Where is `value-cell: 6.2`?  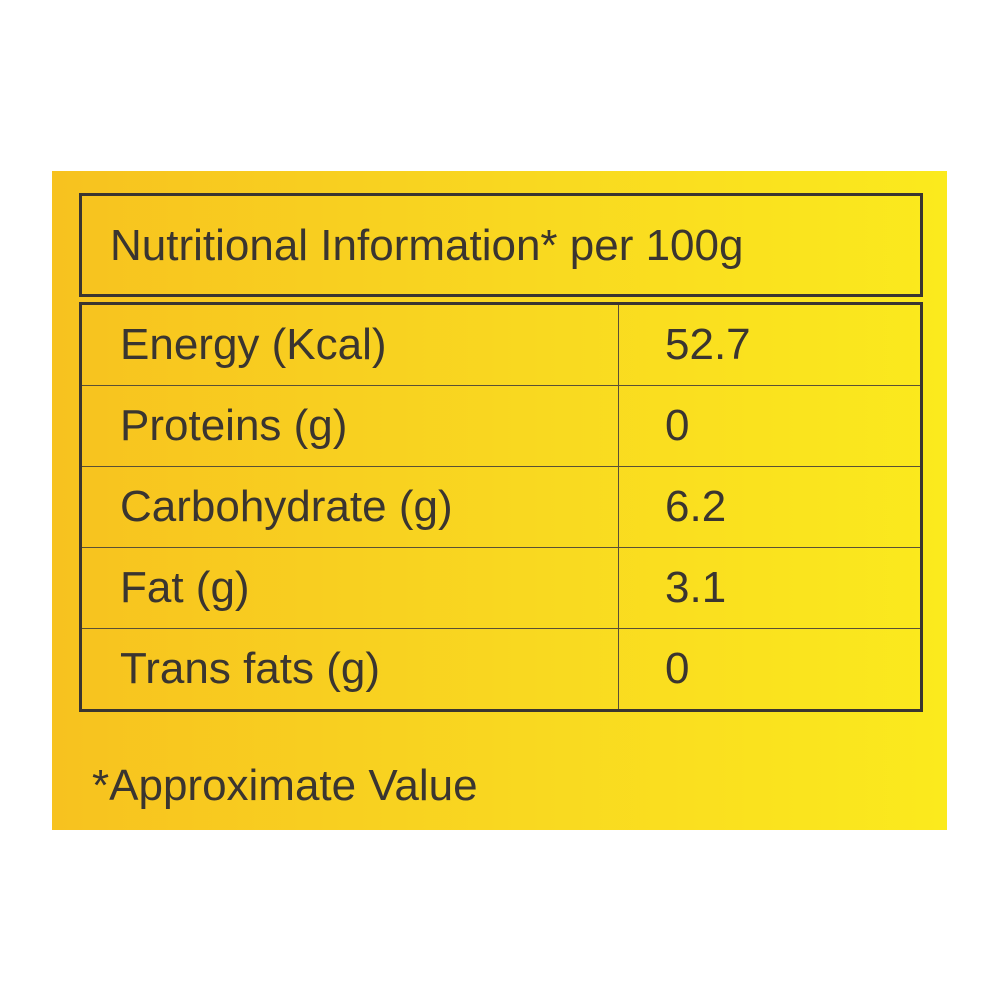
value-cell: 6.2 is located at coordinates (770, 507).